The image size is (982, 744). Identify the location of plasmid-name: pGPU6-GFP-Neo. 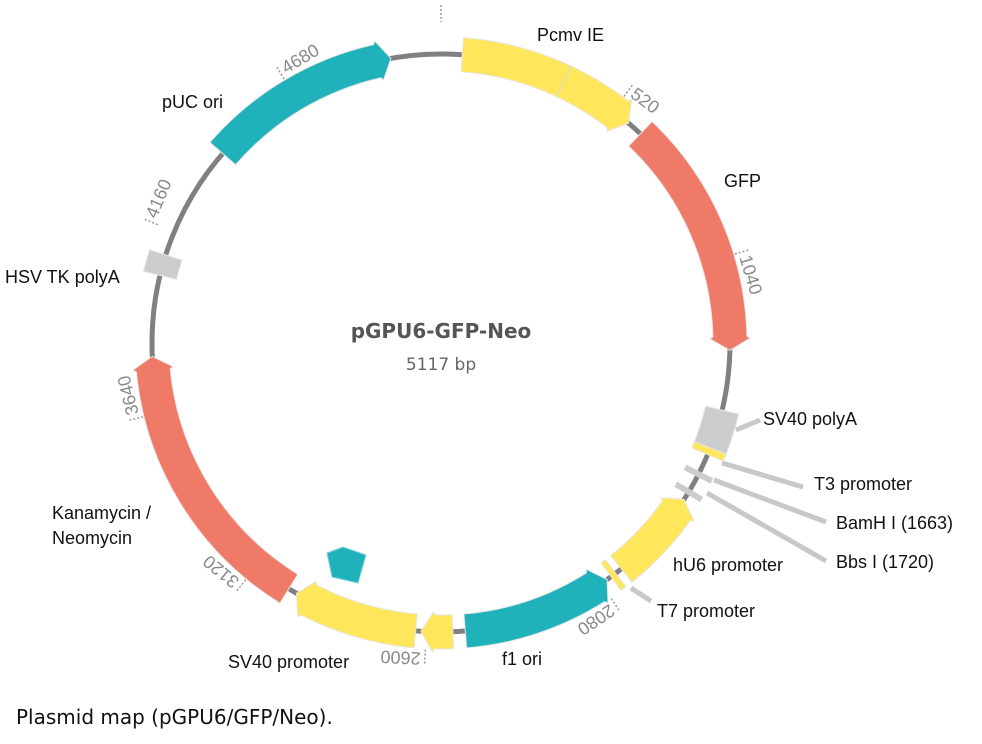
(441, 331).